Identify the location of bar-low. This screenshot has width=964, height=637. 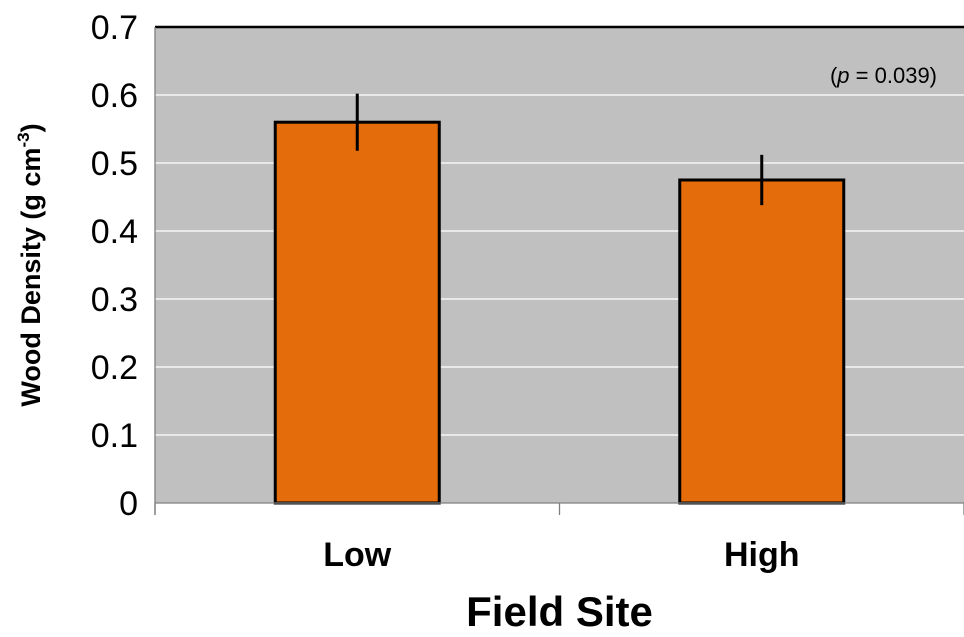
(357, 312).